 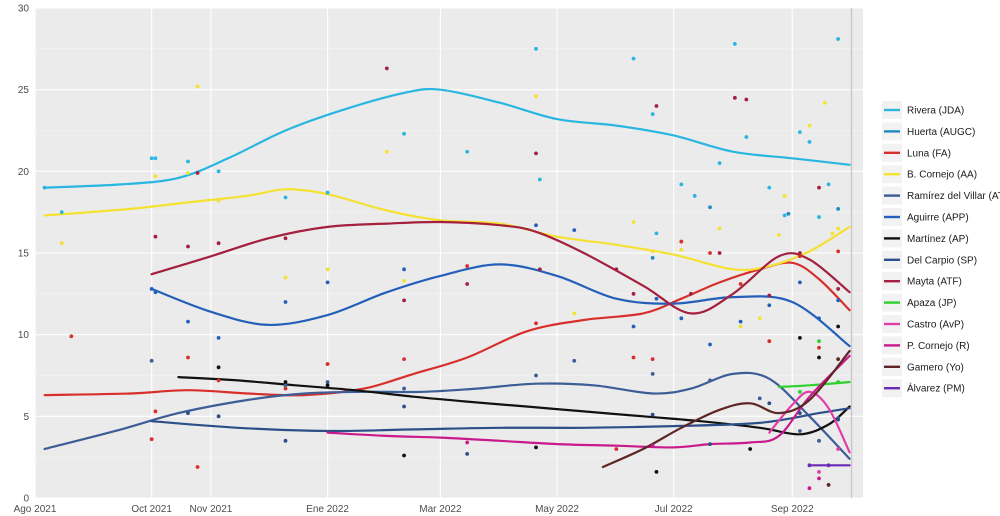 I want to click on point-gamero-yo, so click(x=828, y=485).